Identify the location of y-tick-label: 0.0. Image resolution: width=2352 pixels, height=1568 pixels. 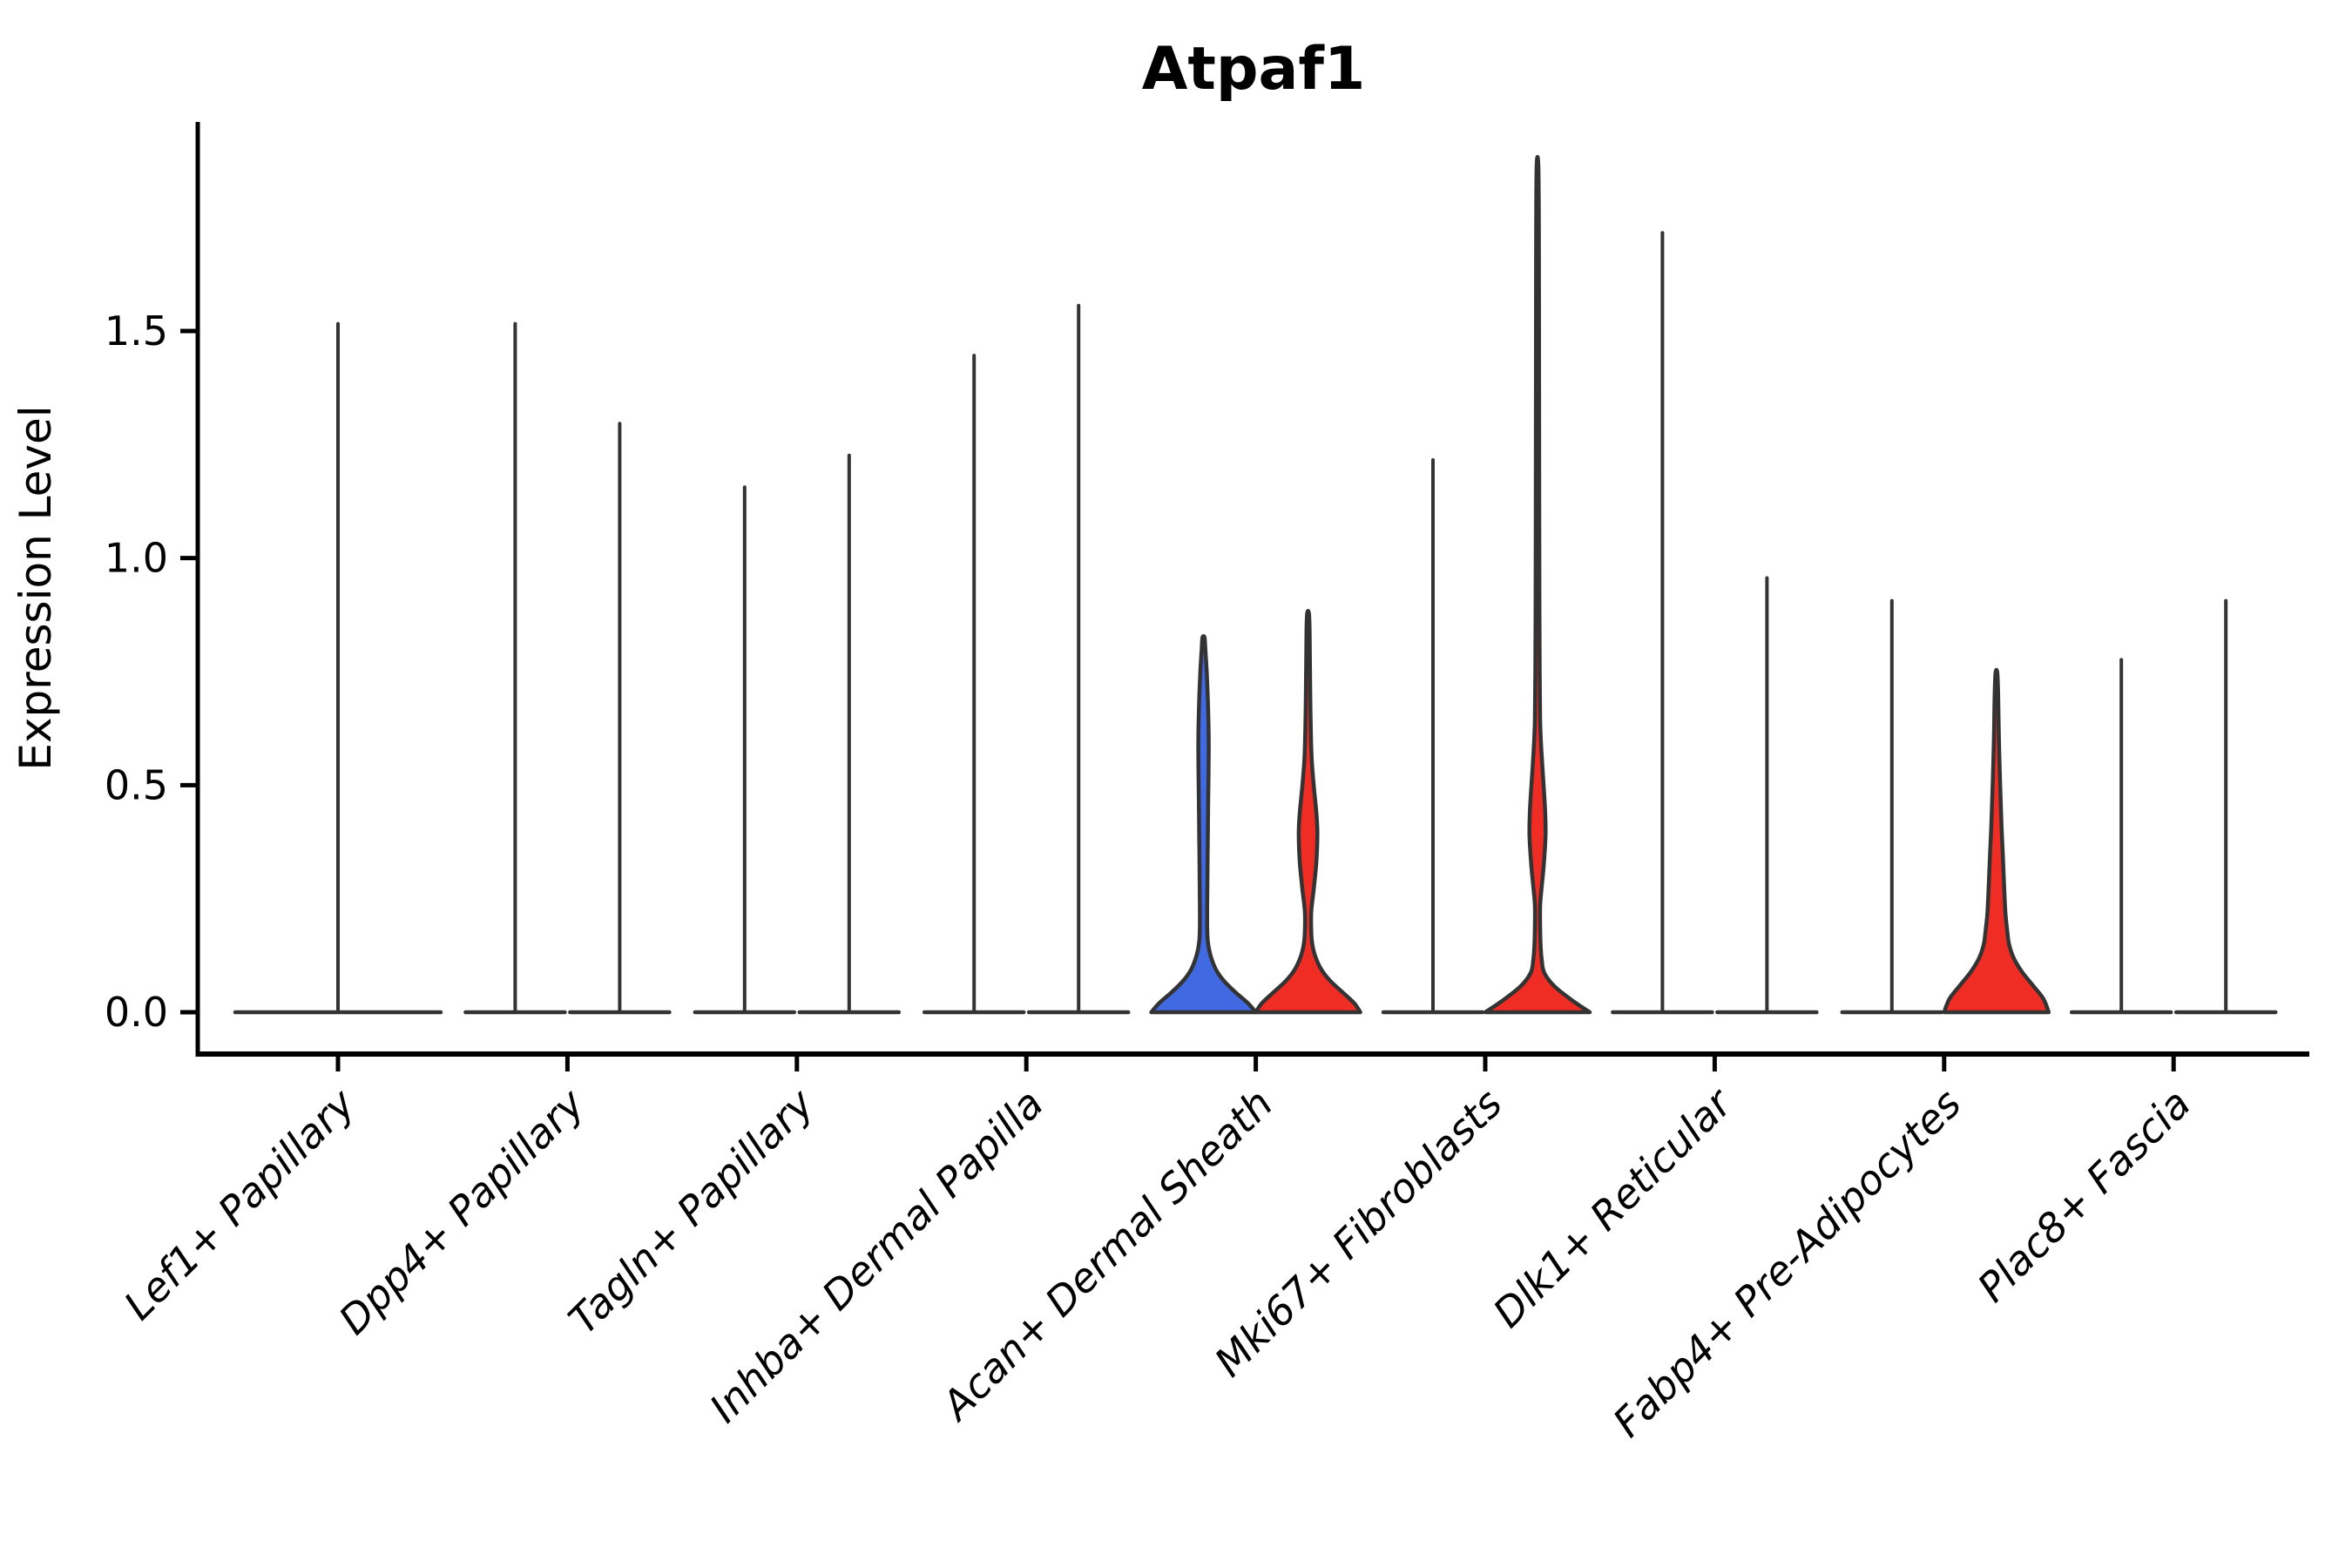
(136, 1013).